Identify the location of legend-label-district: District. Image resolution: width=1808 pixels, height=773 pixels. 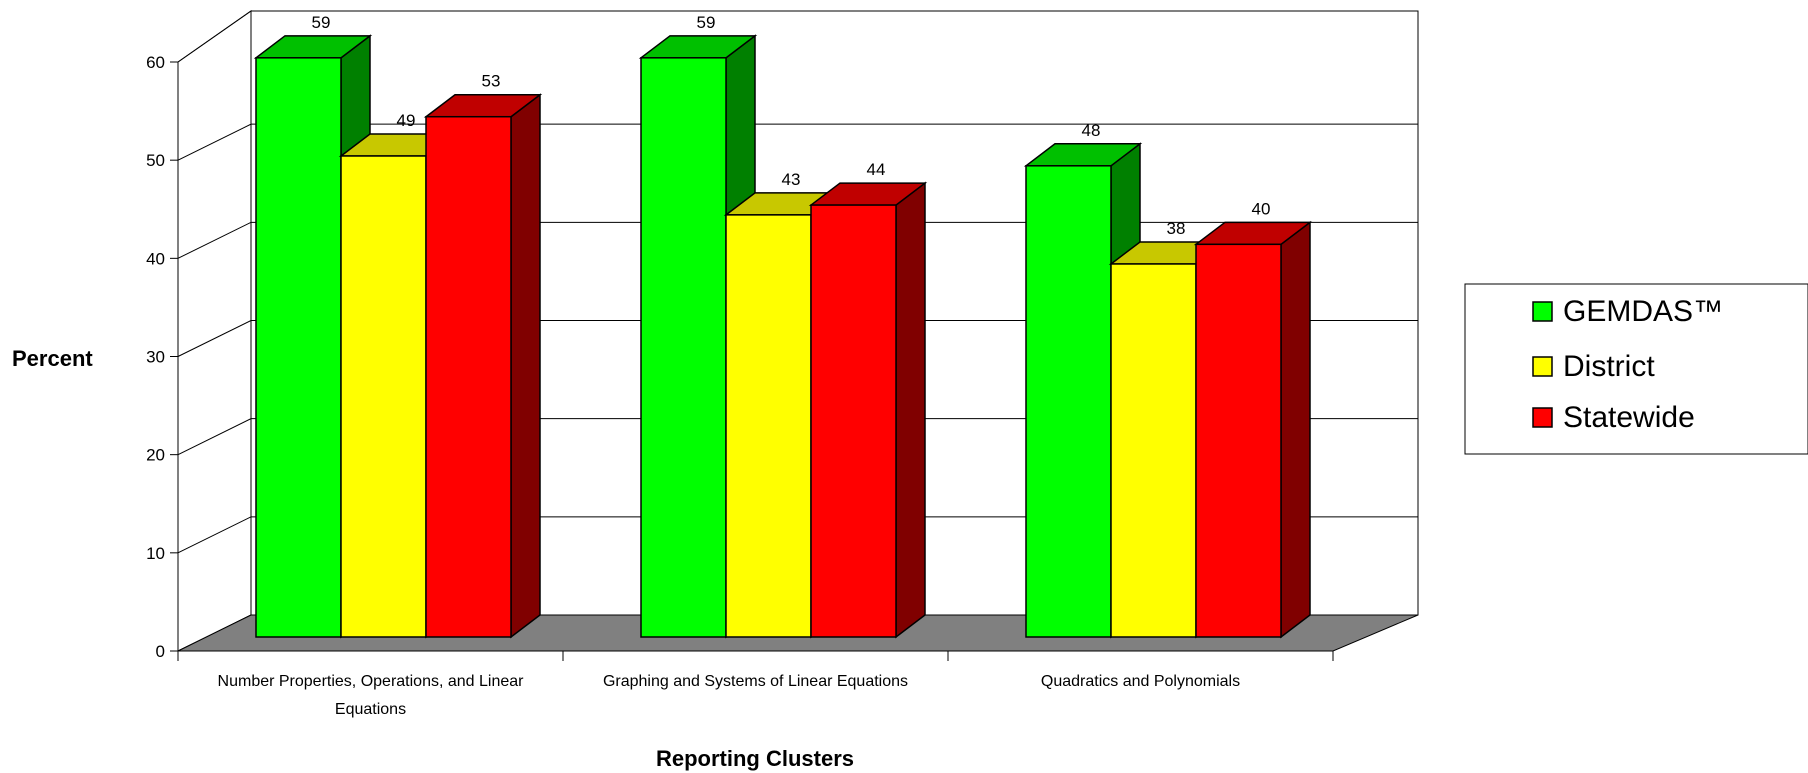
(1609, 366).